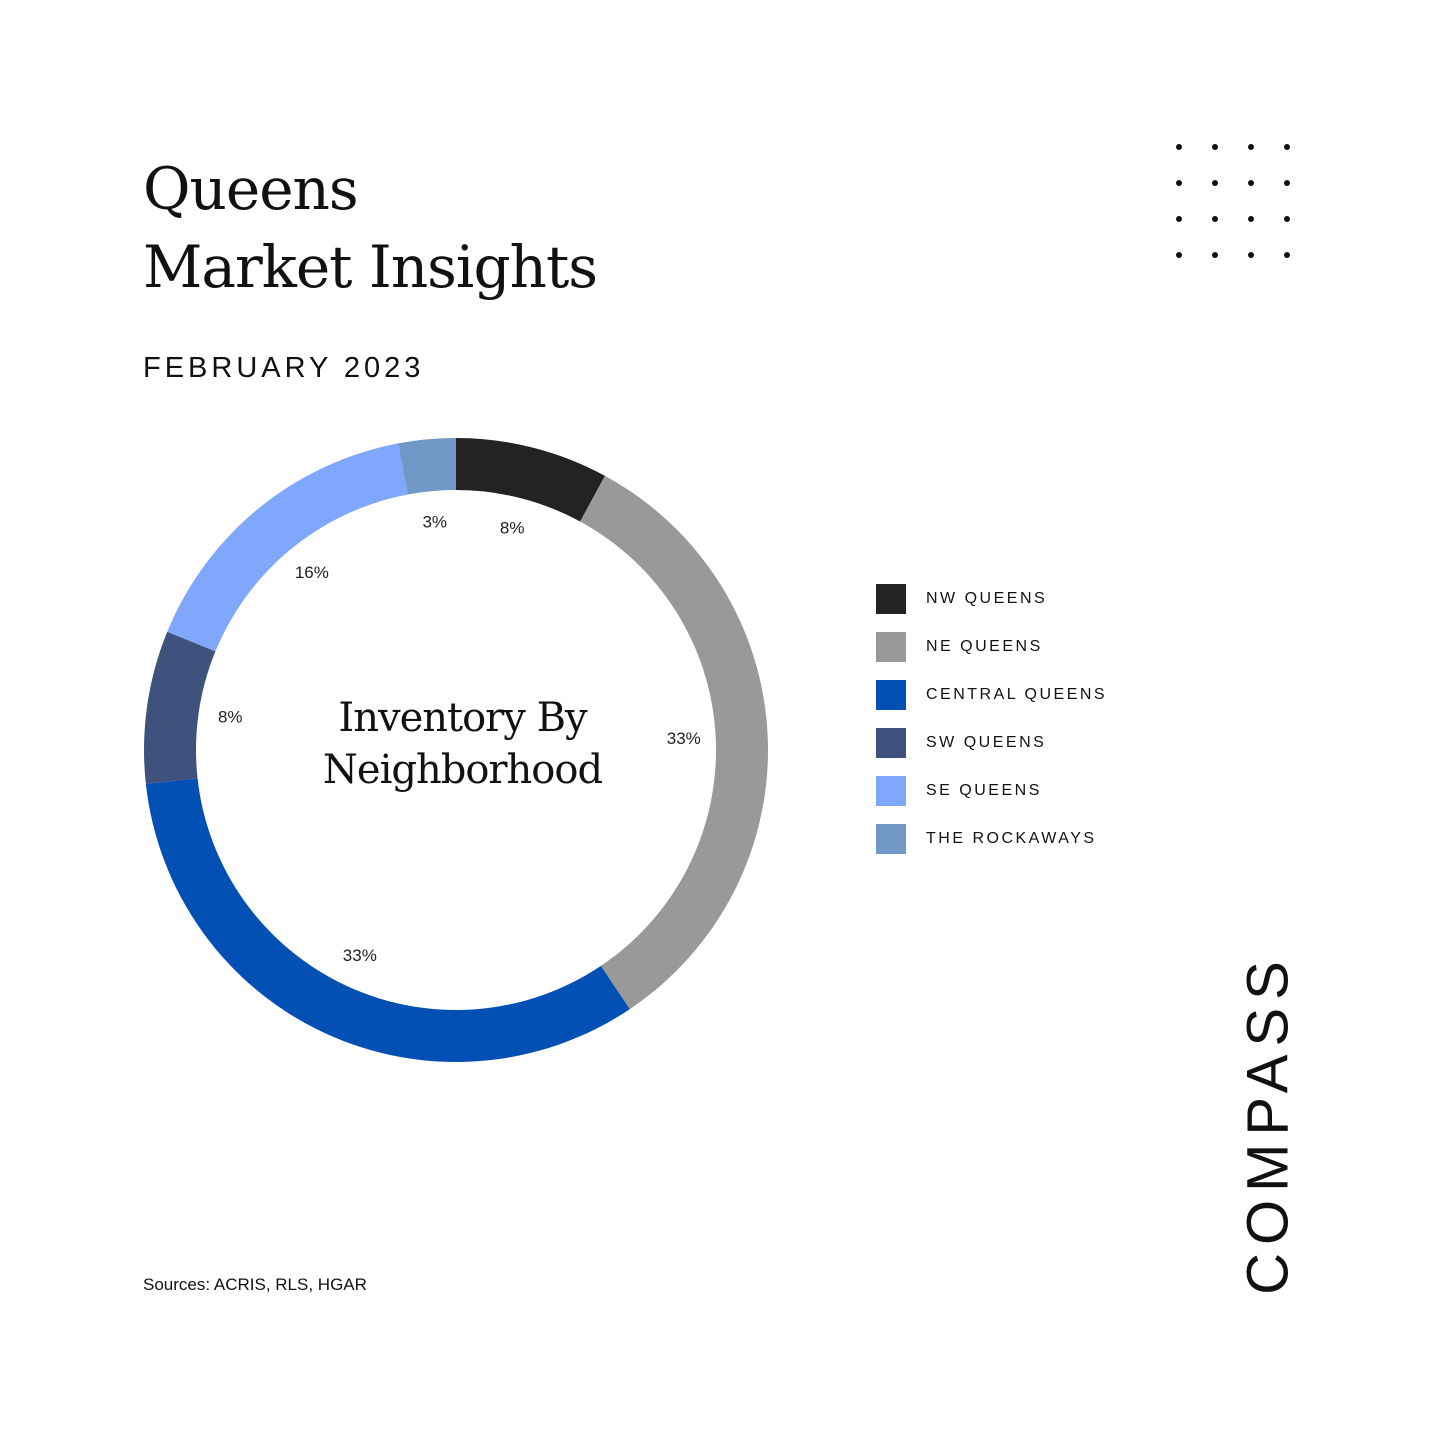 The width and height of the screenshot is (1438, 1438). Describe the element at coordinates (1268, 1124) in the screenshot. I see `compass-logo: COMPASS` at that location.